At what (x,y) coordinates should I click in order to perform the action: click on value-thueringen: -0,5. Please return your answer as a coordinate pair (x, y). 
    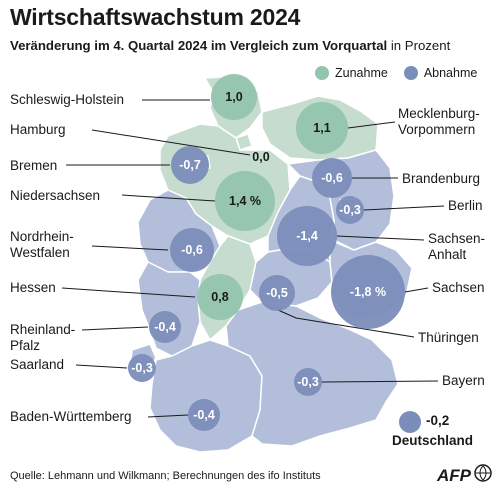
    Looking at the image, I should click on (277, 293).